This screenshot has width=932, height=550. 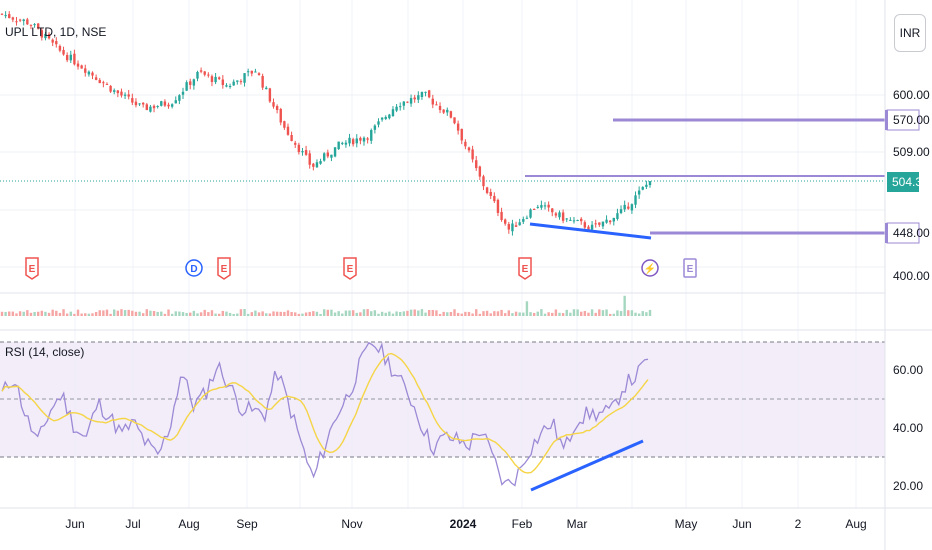 What do you see at coordinates (463, 524) in the screenshot?
I see `time-tick: 2024` at bounding box center [463, 524].